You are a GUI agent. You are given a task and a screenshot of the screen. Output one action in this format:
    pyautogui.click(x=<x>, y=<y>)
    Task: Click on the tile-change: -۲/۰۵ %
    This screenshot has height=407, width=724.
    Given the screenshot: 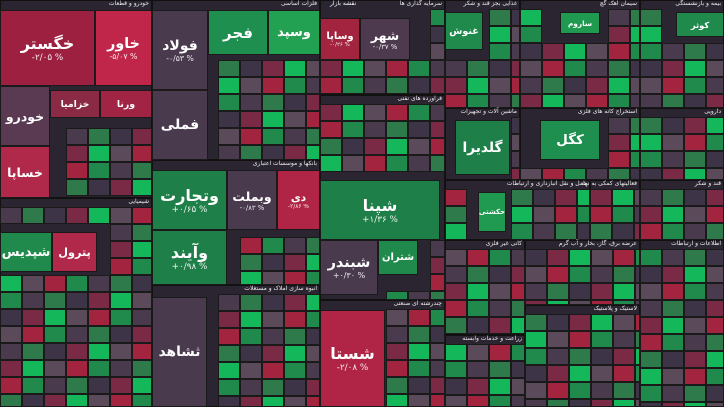 What is the action you would take?
    pyautogui.click(x=47, y=57)
    